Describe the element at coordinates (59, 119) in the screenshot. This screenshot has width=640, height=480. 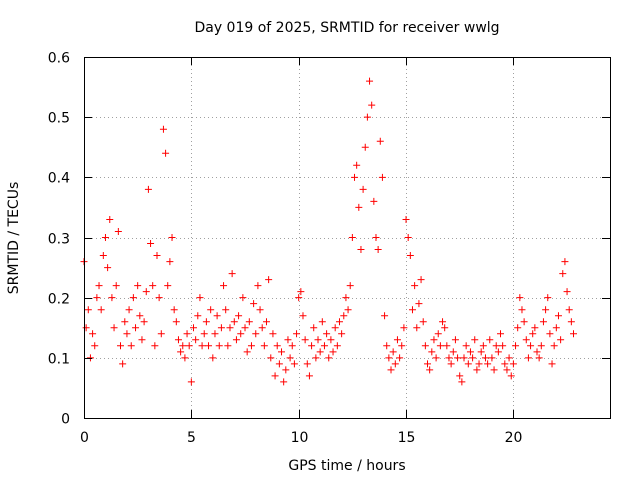
I see `y-tick-label: 0.5` at that location.